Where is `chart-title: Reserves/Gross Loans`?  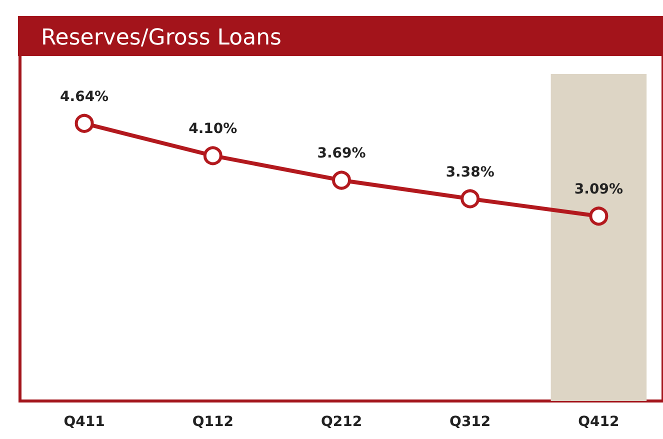 chart-title: Reserves/Gross Loans is located at coordinates (161, 38).